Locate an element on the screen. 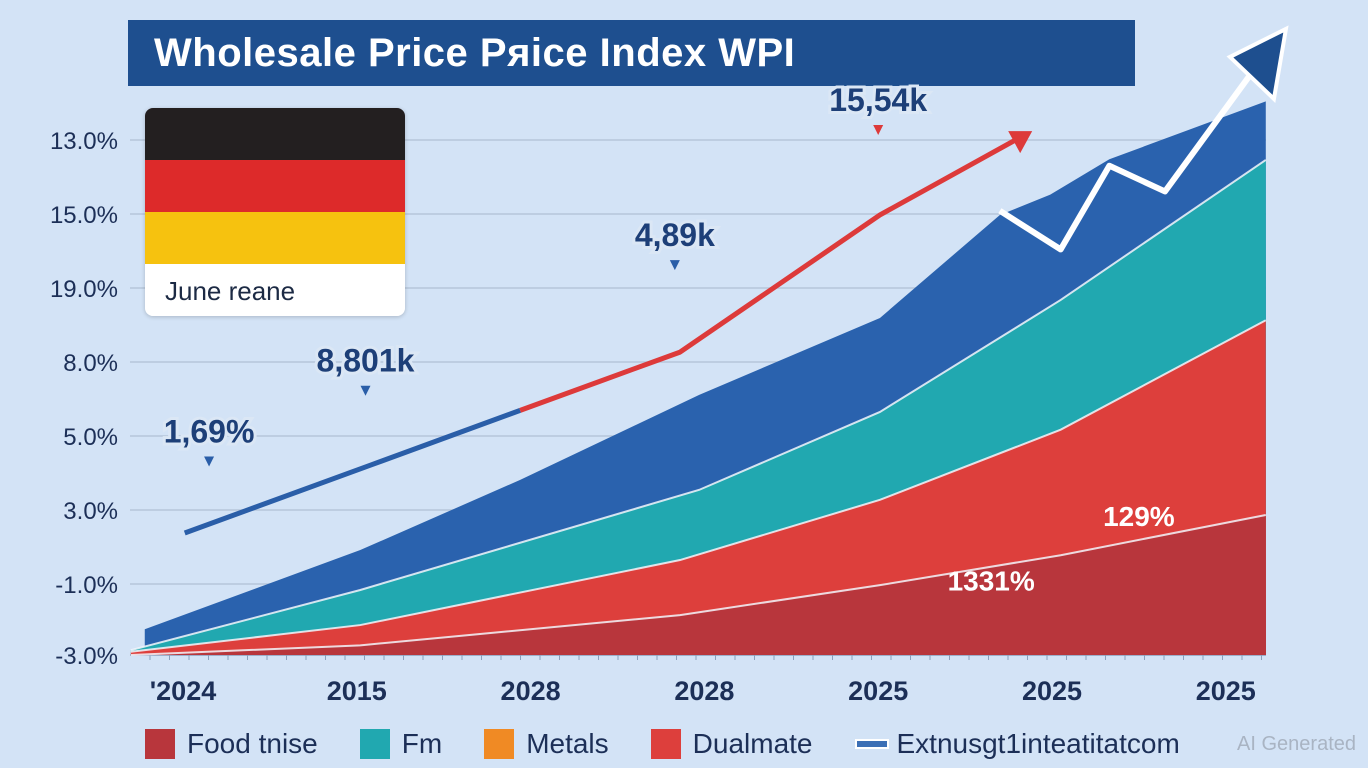 The image size is (1368, 768). legend-item-food: Food tnise is located at coordinates (231, 744).